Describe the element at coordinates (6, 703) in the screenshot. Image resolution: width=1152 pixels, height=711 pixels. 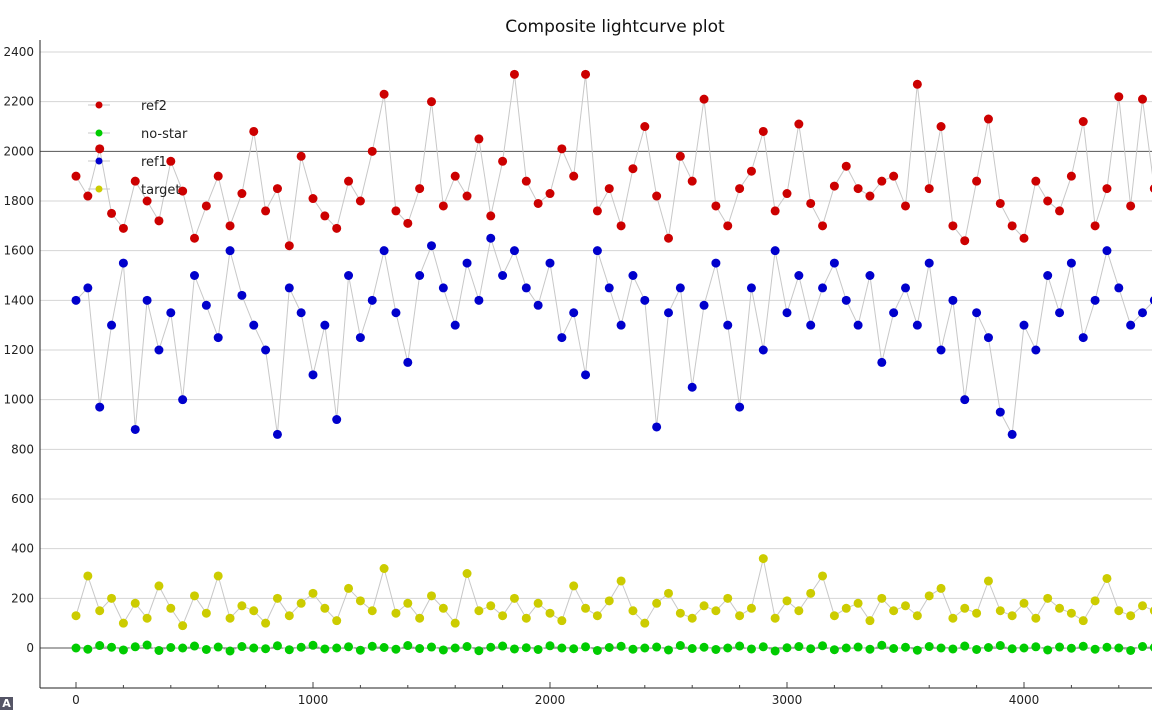
I see `corner-badge-icon: A` at that location.